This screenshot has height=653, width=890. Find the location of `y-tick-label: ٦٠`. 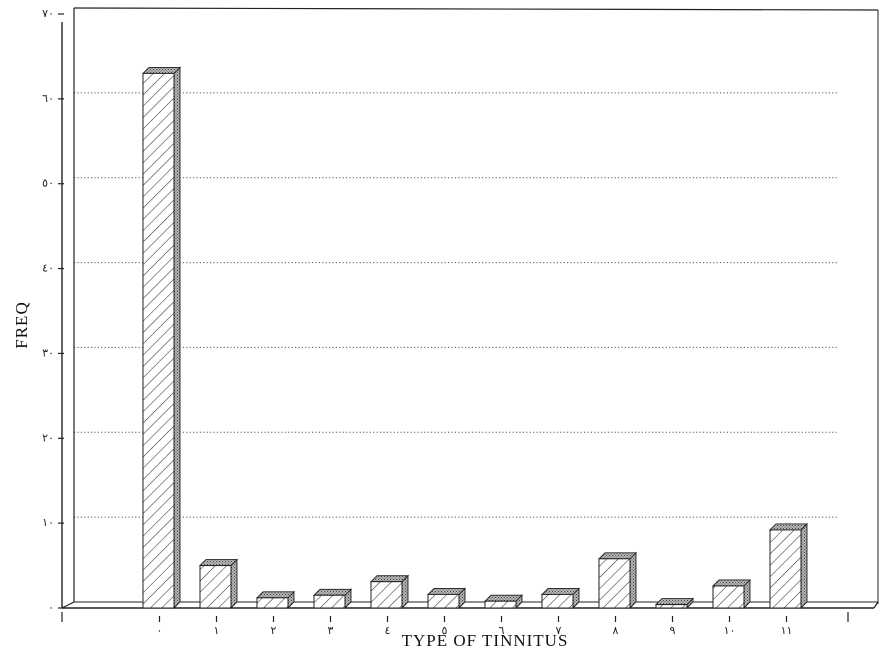

y-tick-label: ٦٠ is located at coordinates (48, 98).